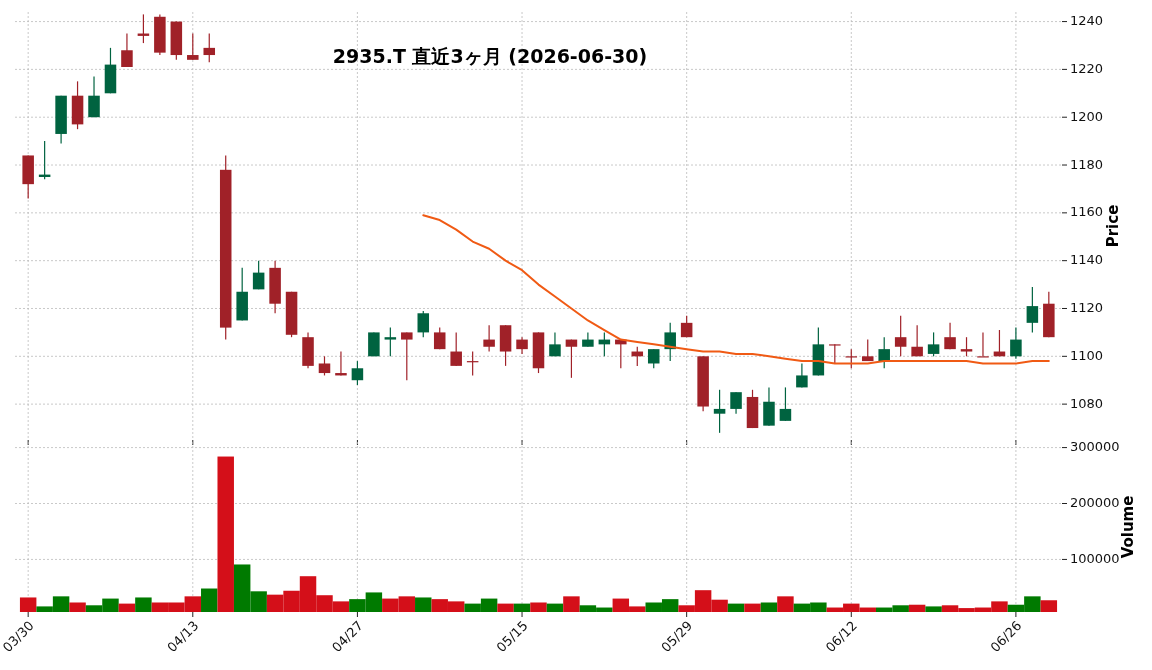  Describe the element at coordinates (1095, 558) in the screenshot. I see `y-tick-label: 100000` at that location.